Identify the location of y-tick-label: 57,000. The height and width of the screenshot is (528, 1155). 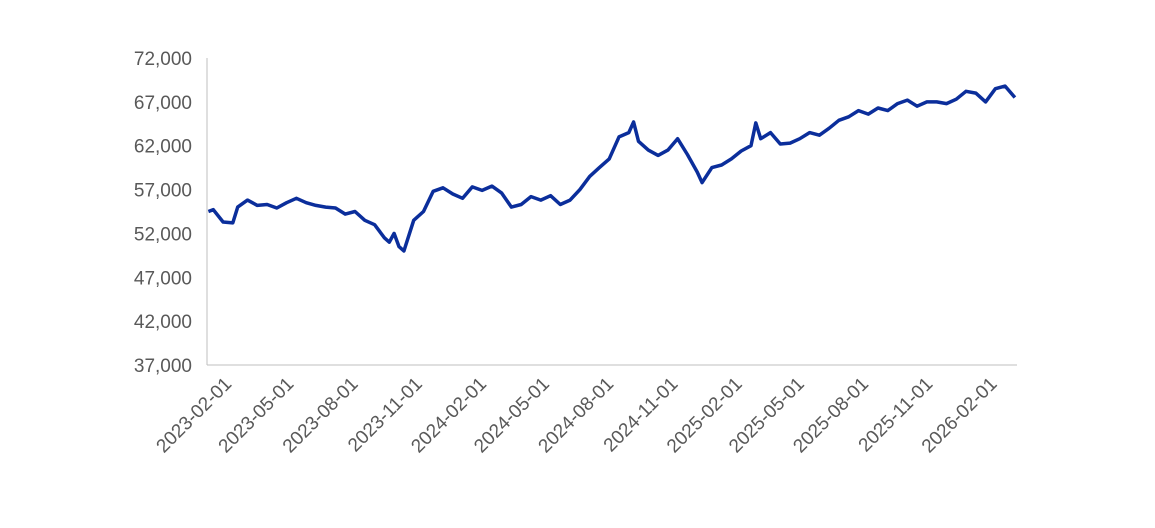
(163, 191).